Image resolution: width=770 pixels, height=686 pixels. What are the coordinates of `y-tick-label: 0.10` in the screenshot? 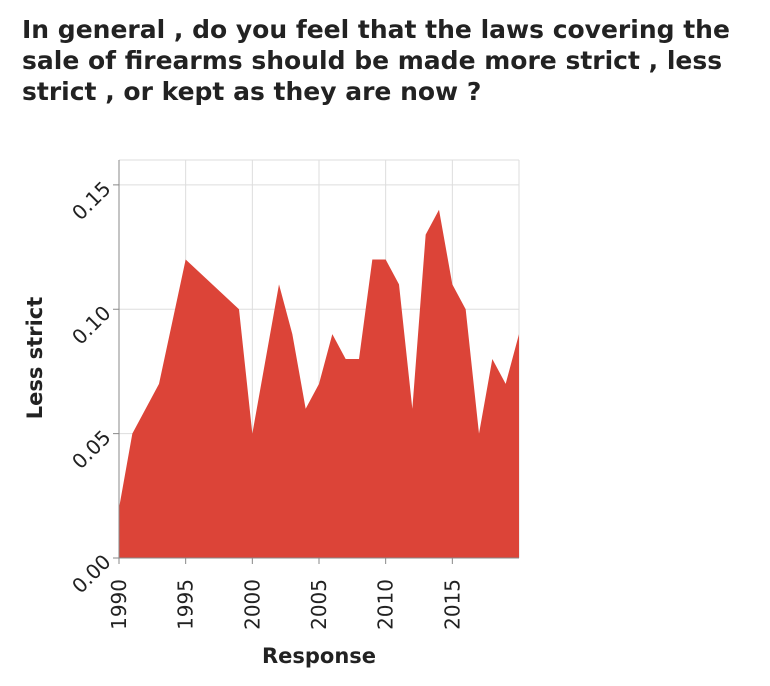 It's located at (91, 325).